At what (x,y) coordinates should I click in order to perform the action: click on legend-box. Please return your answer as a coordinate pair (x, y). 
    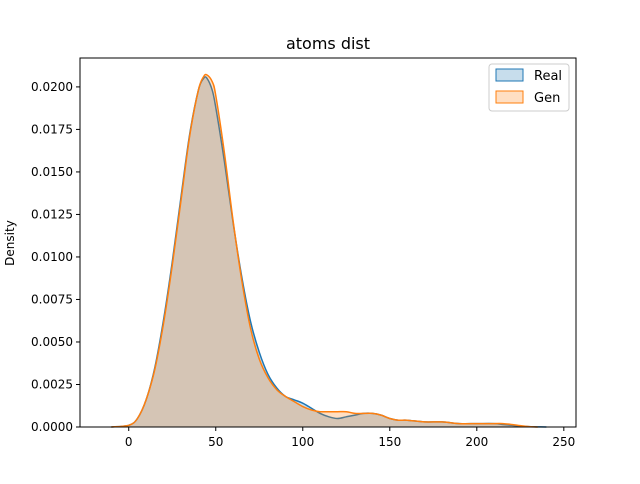
    Looking at the image, I should click on (529, 87).